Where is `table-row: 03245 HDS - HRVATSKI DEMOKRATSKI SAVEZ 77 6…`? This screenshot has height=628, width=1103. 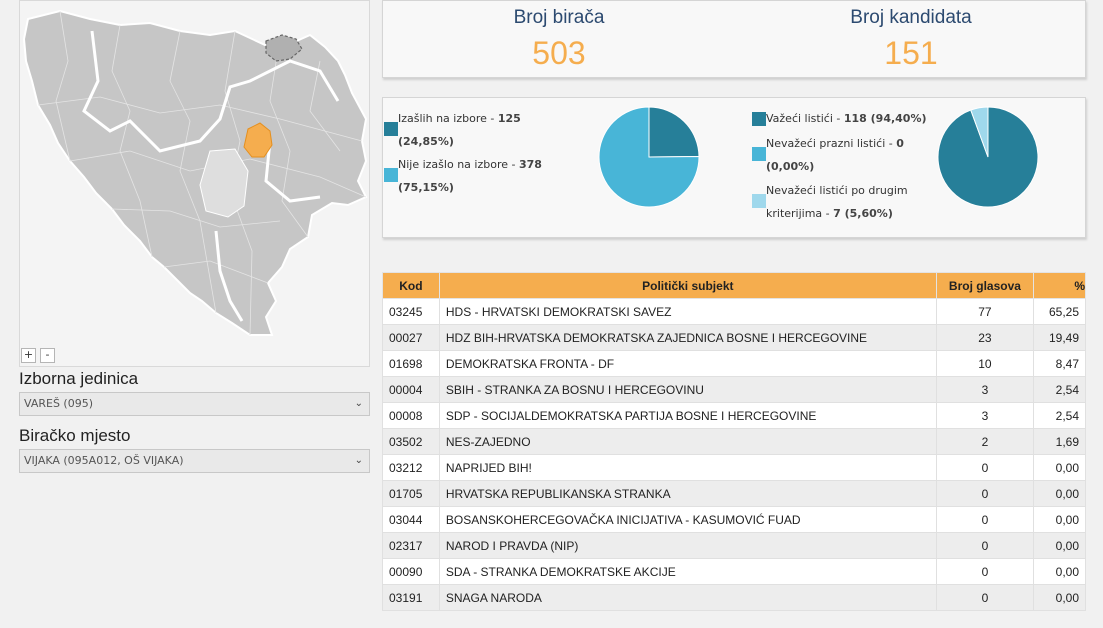 table-row: 03245 HDS - HRVATSKI DEMOKRATSKI SAVEZ 77 6… is located at coordinates (734, 311).